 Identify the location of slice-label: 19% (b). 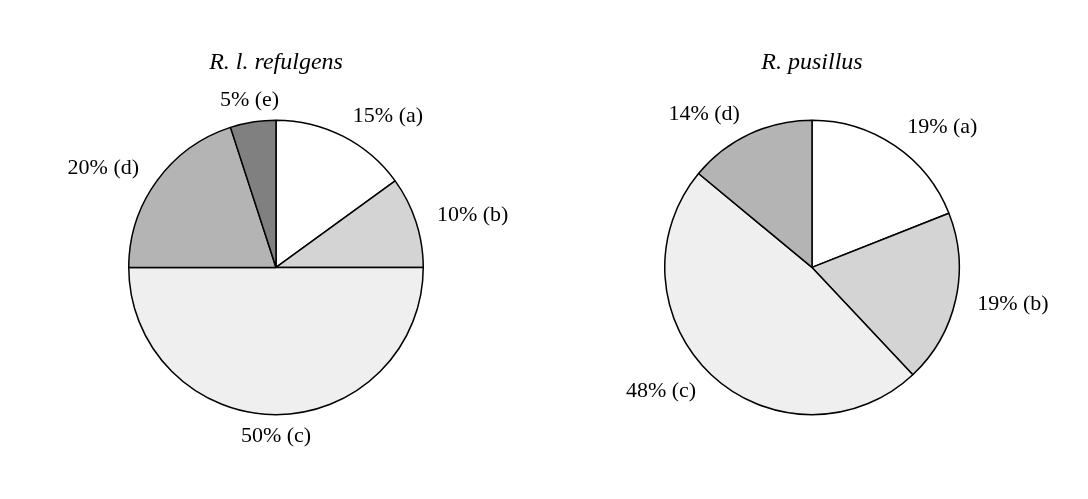
(1013, 303).